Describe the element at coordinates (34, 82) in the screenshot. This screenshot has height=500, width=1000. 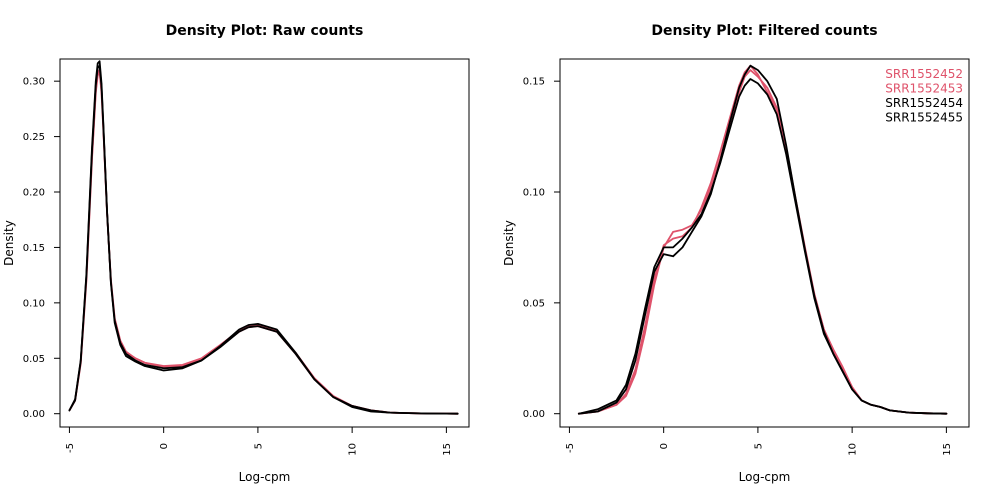
I see `y-tick-label: 0.30` at that location.